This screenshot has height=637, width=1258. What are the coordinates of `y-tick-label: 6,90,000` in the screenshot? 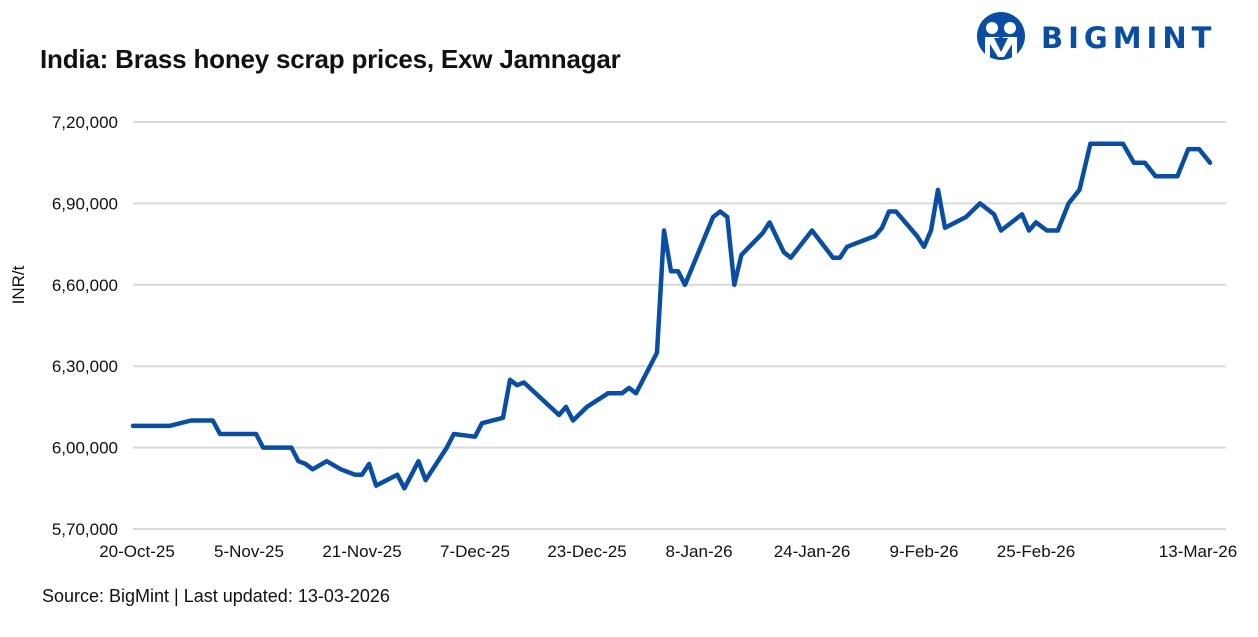 It's located at (85, 203).